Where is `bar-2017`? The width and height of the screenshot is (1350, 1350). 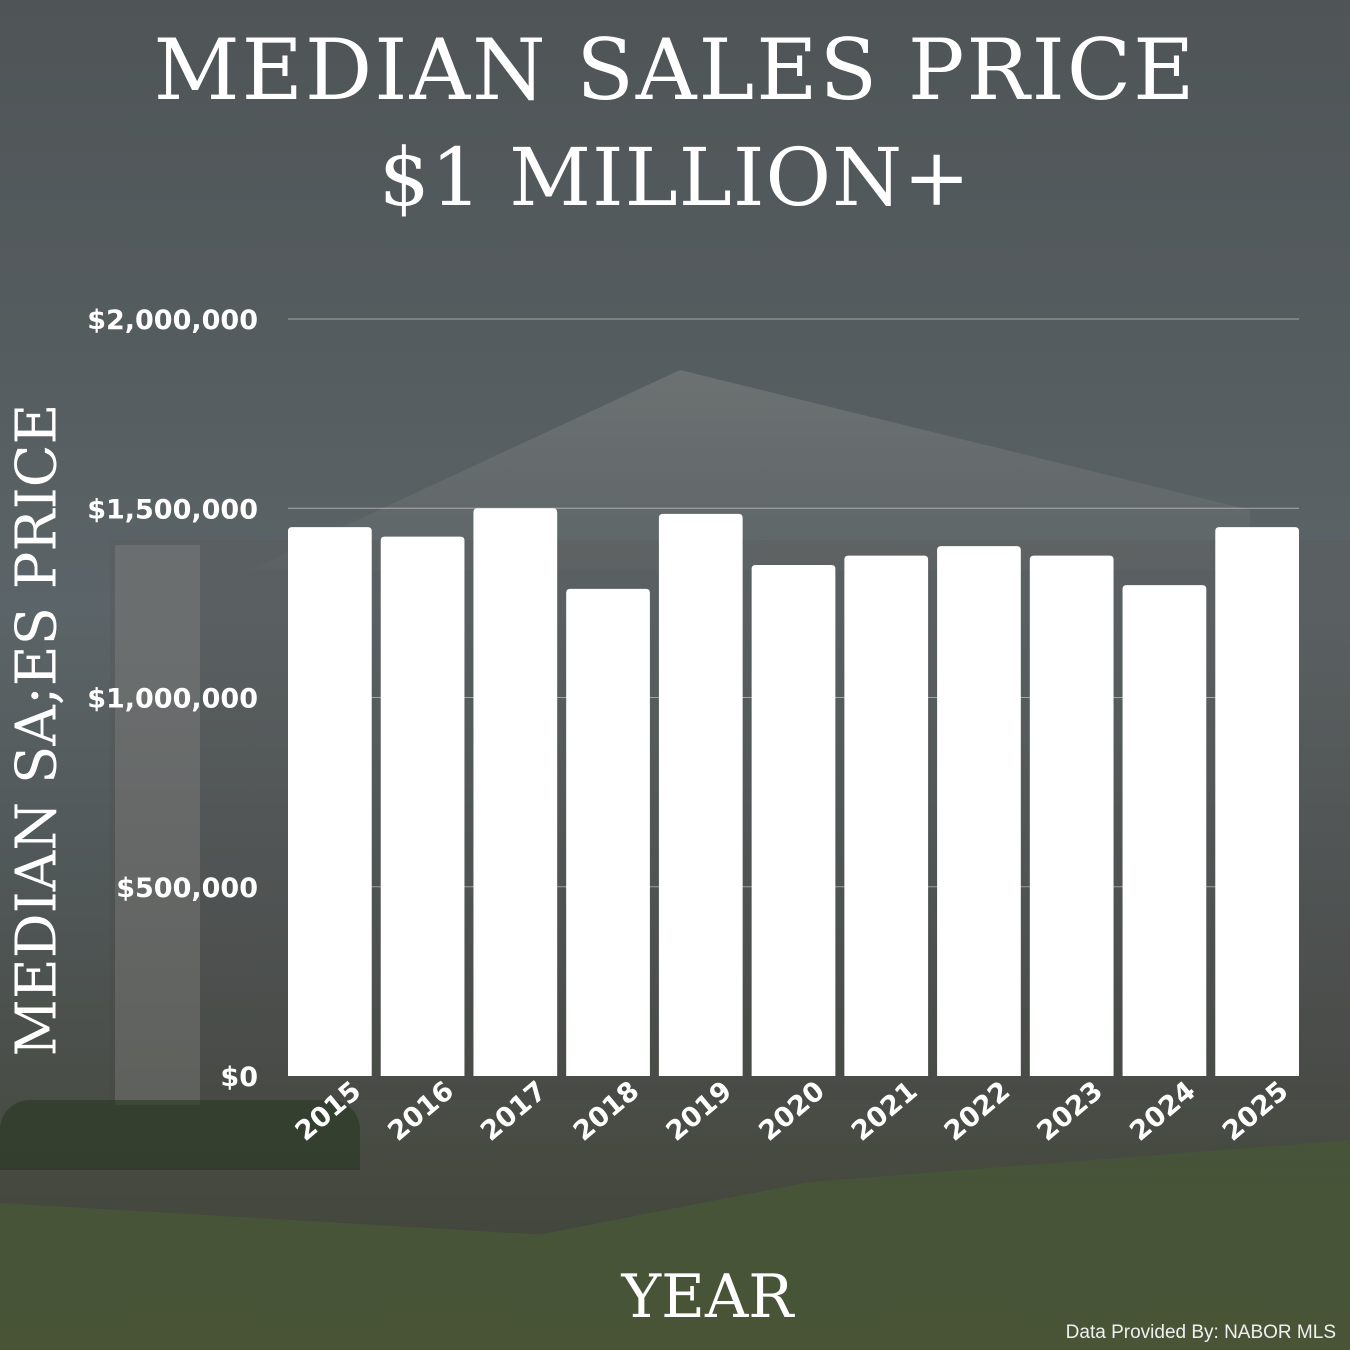
bar-2017 is located at coordinates (515, 792).